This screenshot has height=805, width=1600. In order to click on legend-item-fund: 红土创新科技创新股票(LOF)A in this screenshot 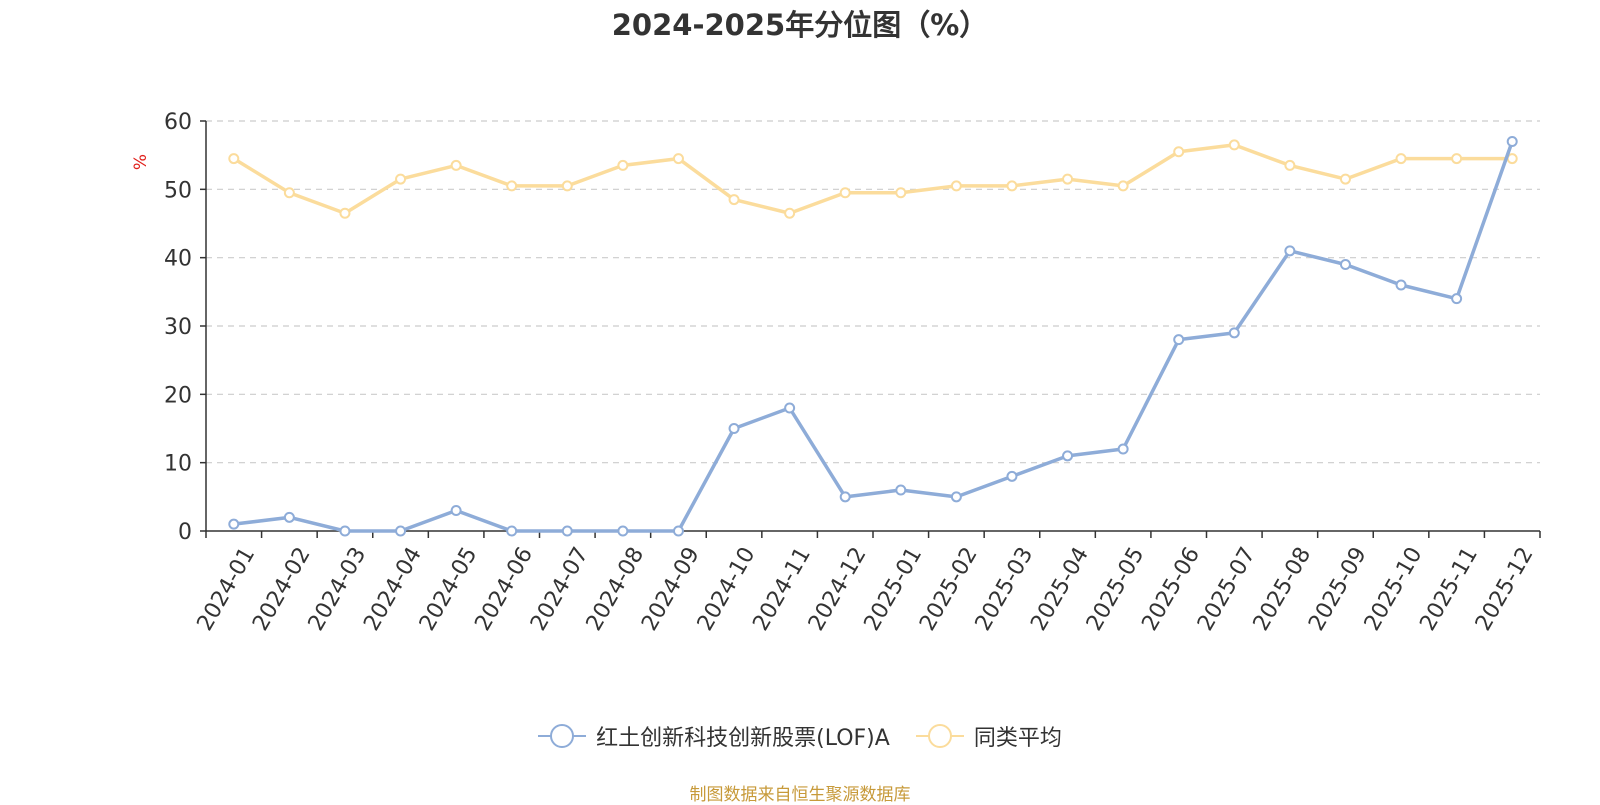, I will do `click(714, 736)`.